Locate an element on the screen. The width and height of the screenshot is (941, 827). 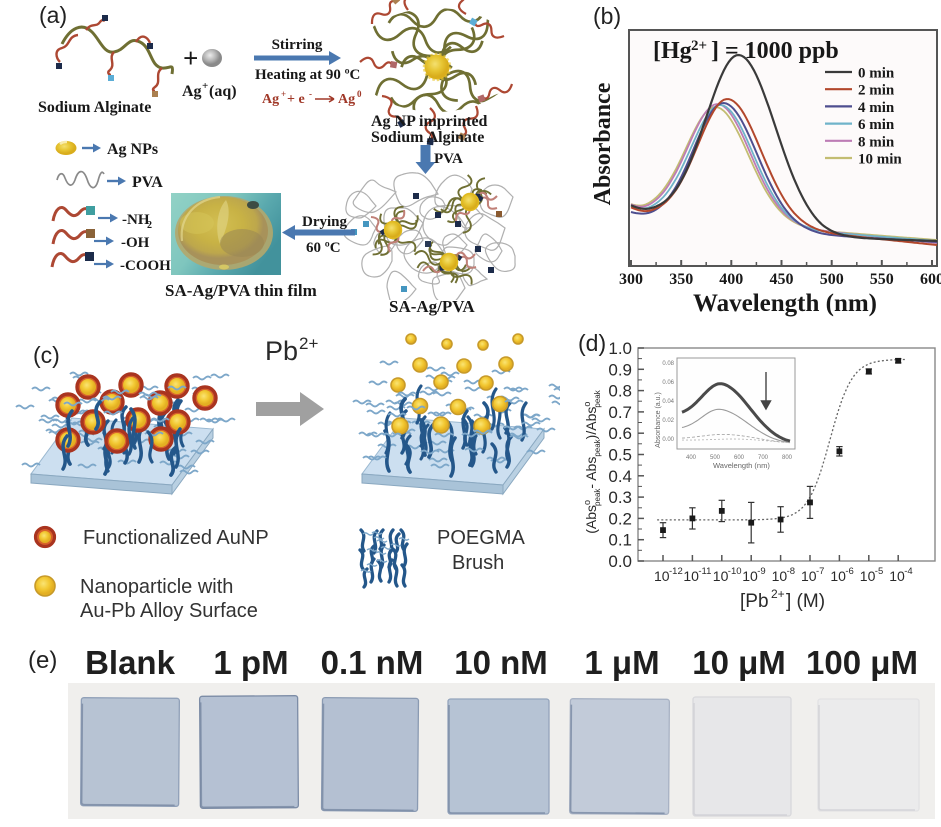
svg-text: 0.02 is located at coordinates (668, 421).